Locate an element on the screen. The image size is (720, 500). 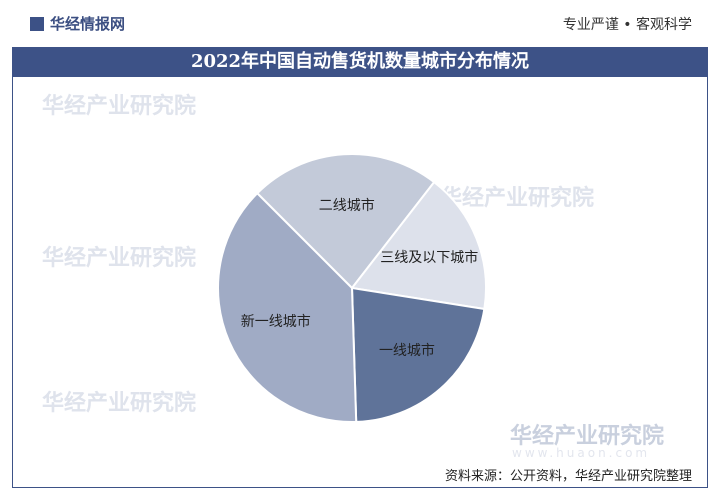
watermark-url: www.huaon.com is located at coordinates (581, 453).